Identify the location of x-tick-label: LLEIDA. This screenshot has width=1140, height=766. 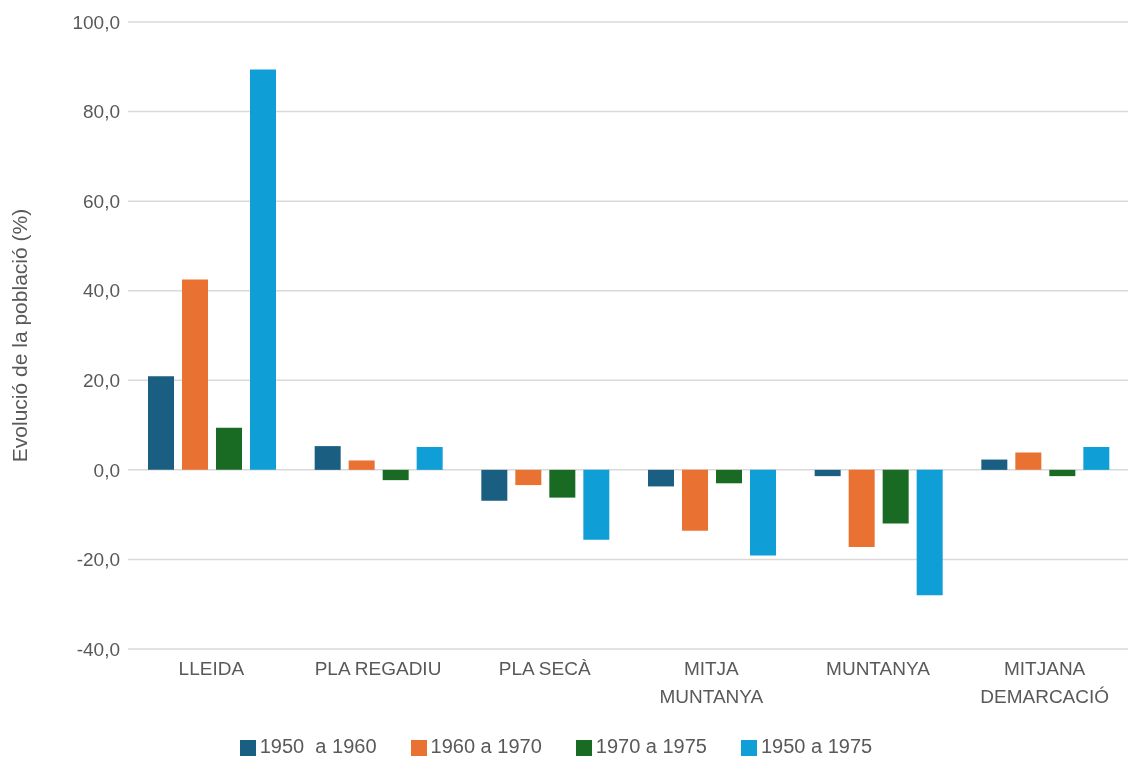
(211, 668).